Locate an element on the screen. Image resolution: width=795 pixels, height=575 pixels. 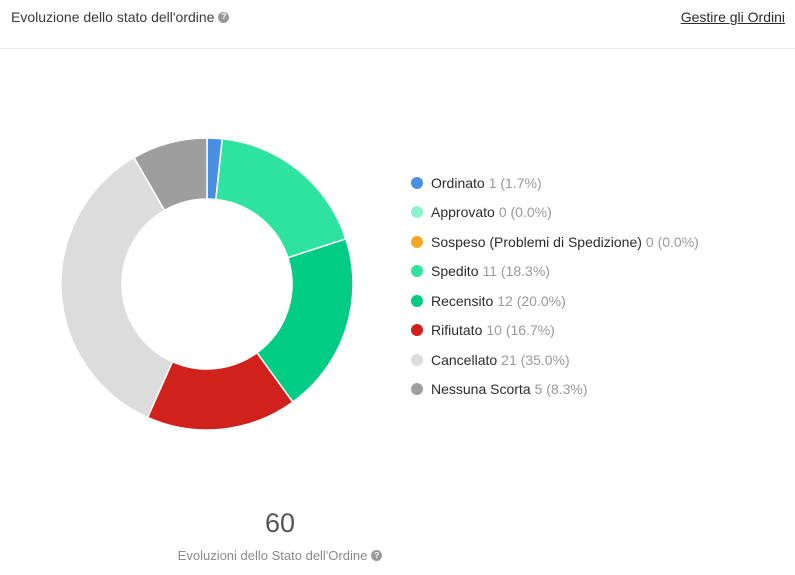
legend-item: Recensito 12 (20.0%) is located at coordinates (555, 301).